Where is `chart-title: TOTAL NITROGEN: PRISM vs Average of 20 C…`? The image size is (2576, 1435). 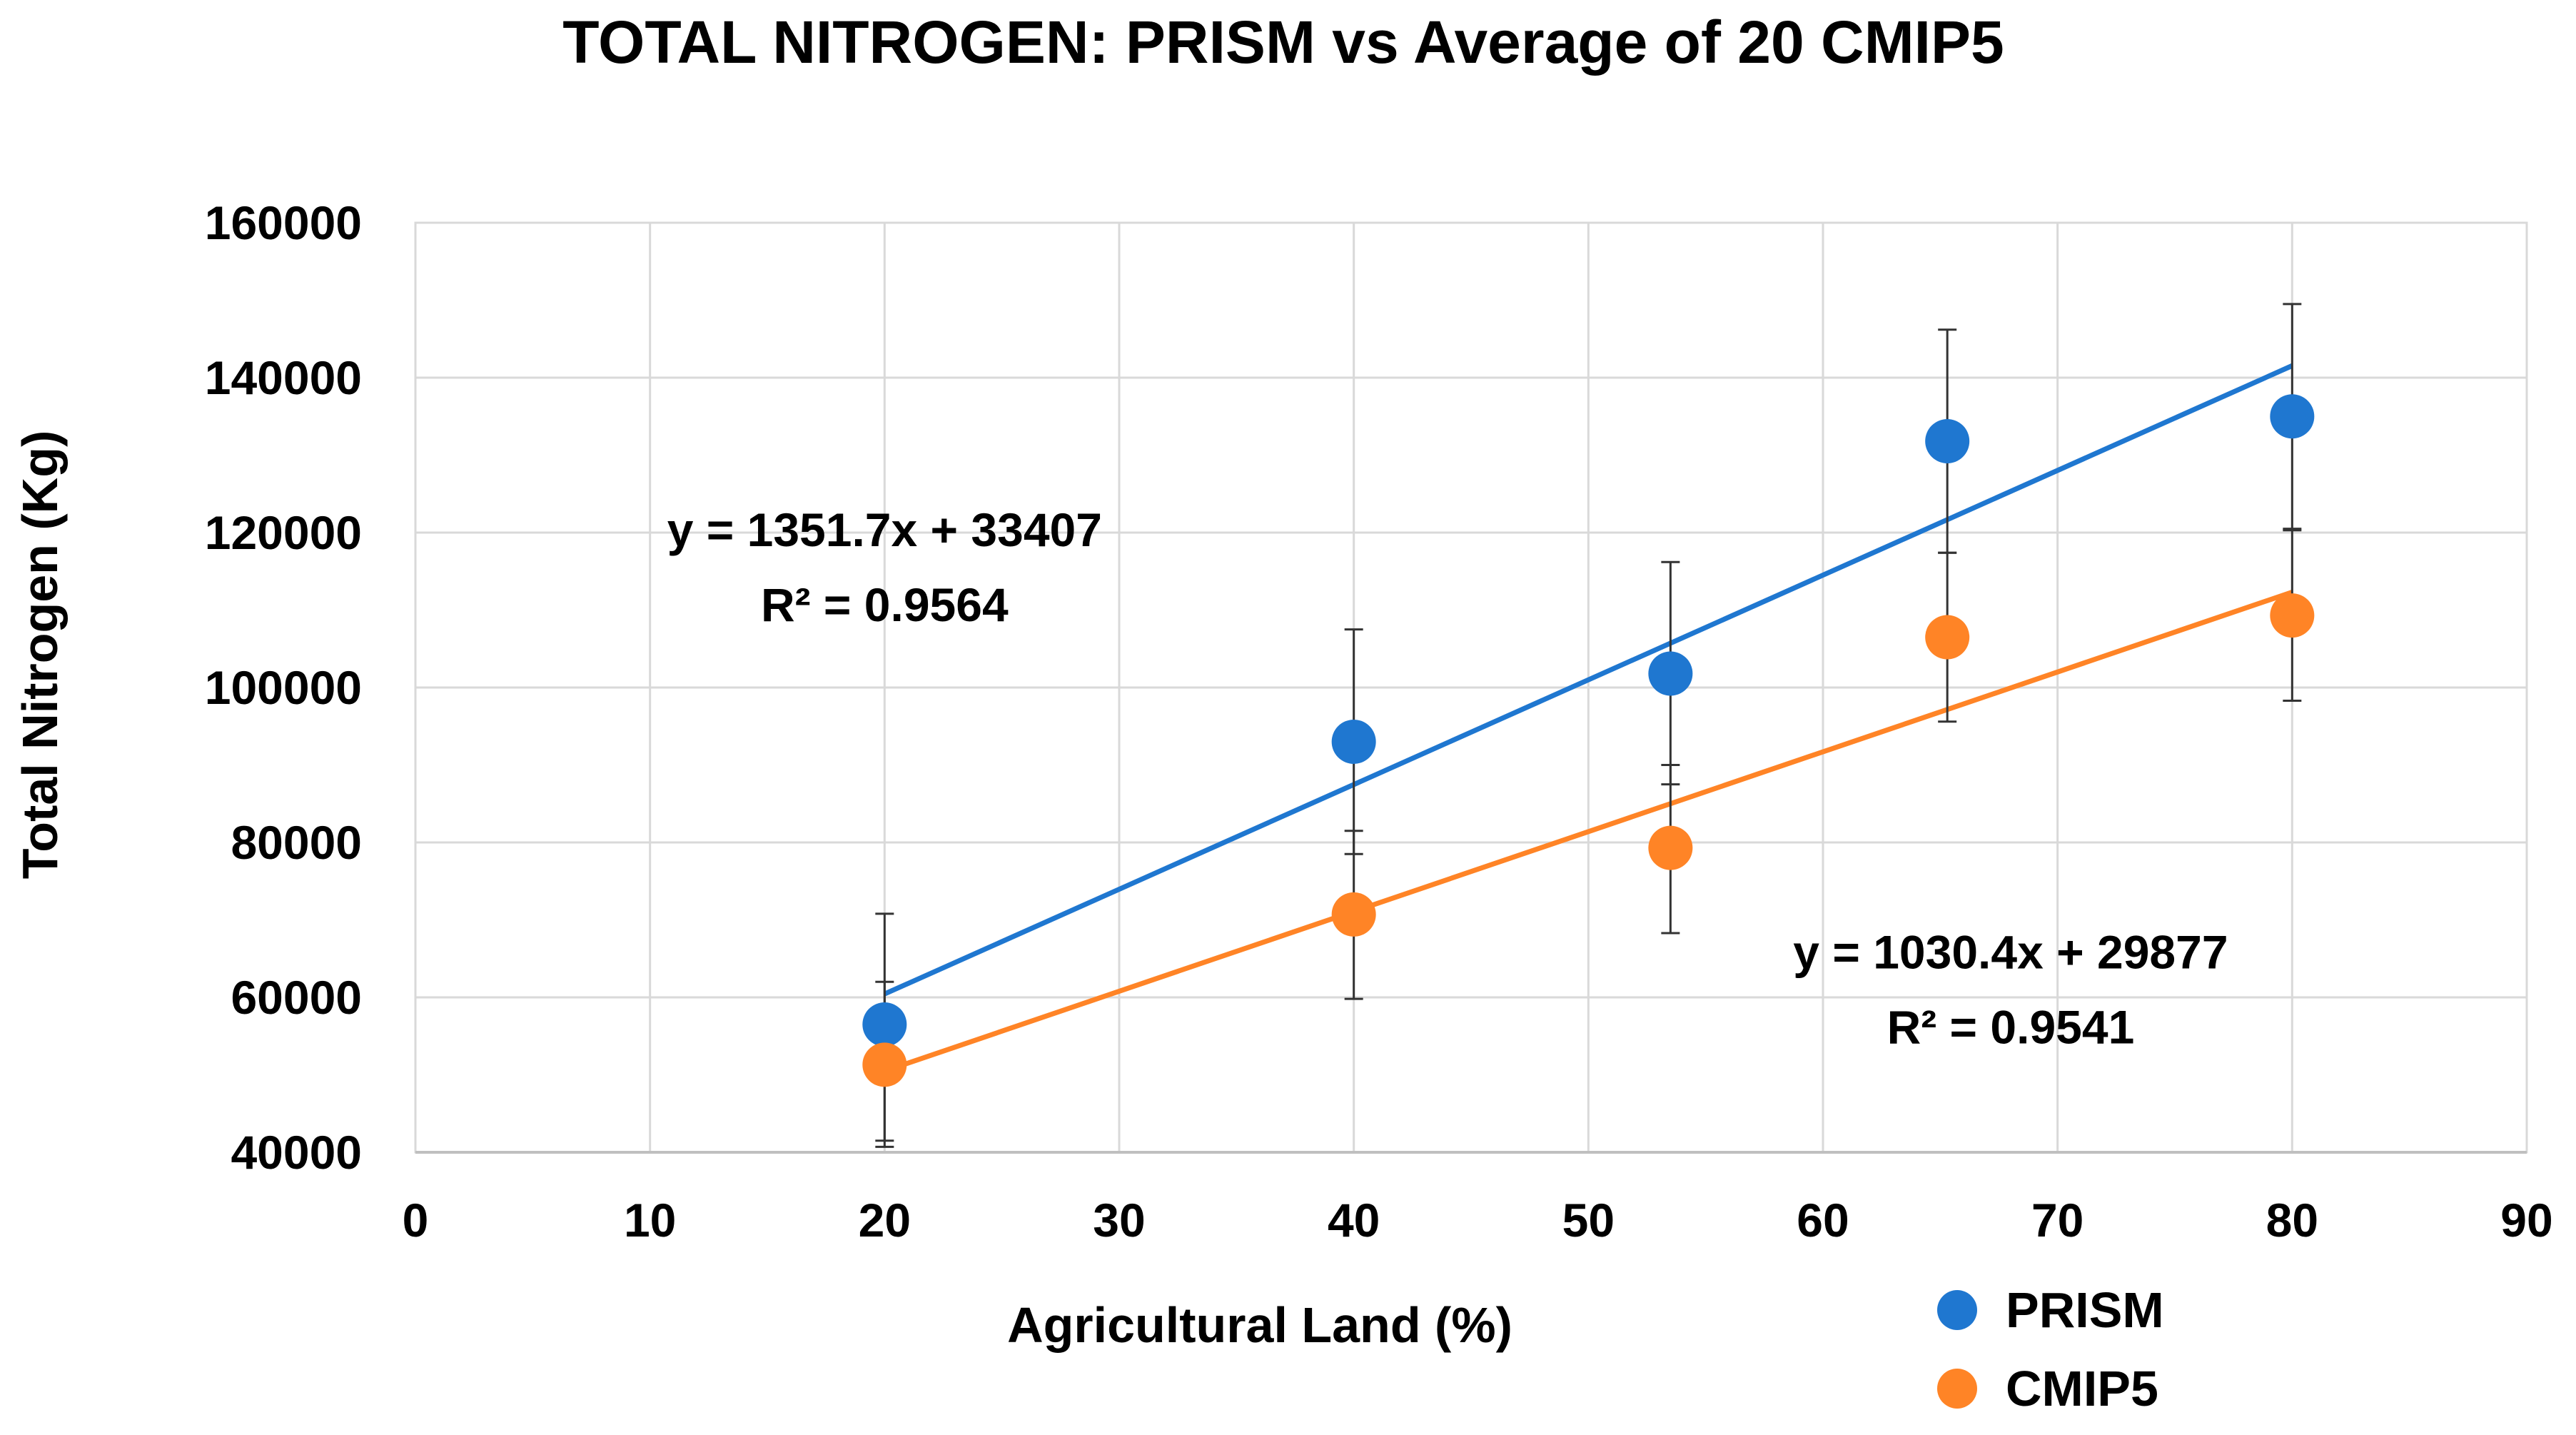
chart-title: TOTAL NITROGEN: PRISM vs Average of 20 C… is located at coordinates (1283, 43).